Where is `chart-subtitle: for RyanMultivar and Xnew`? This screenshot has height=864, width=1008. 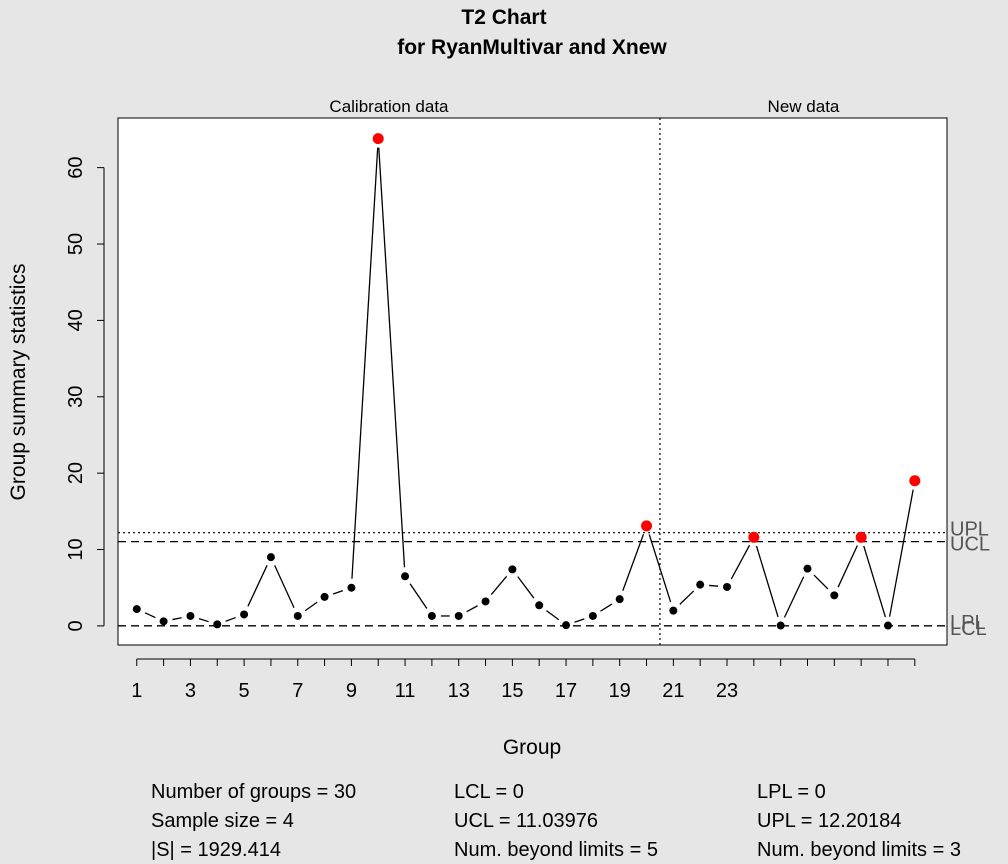
chart-subtitle: for RyanMultivar and Xnew is located at coordinates (532, 47).